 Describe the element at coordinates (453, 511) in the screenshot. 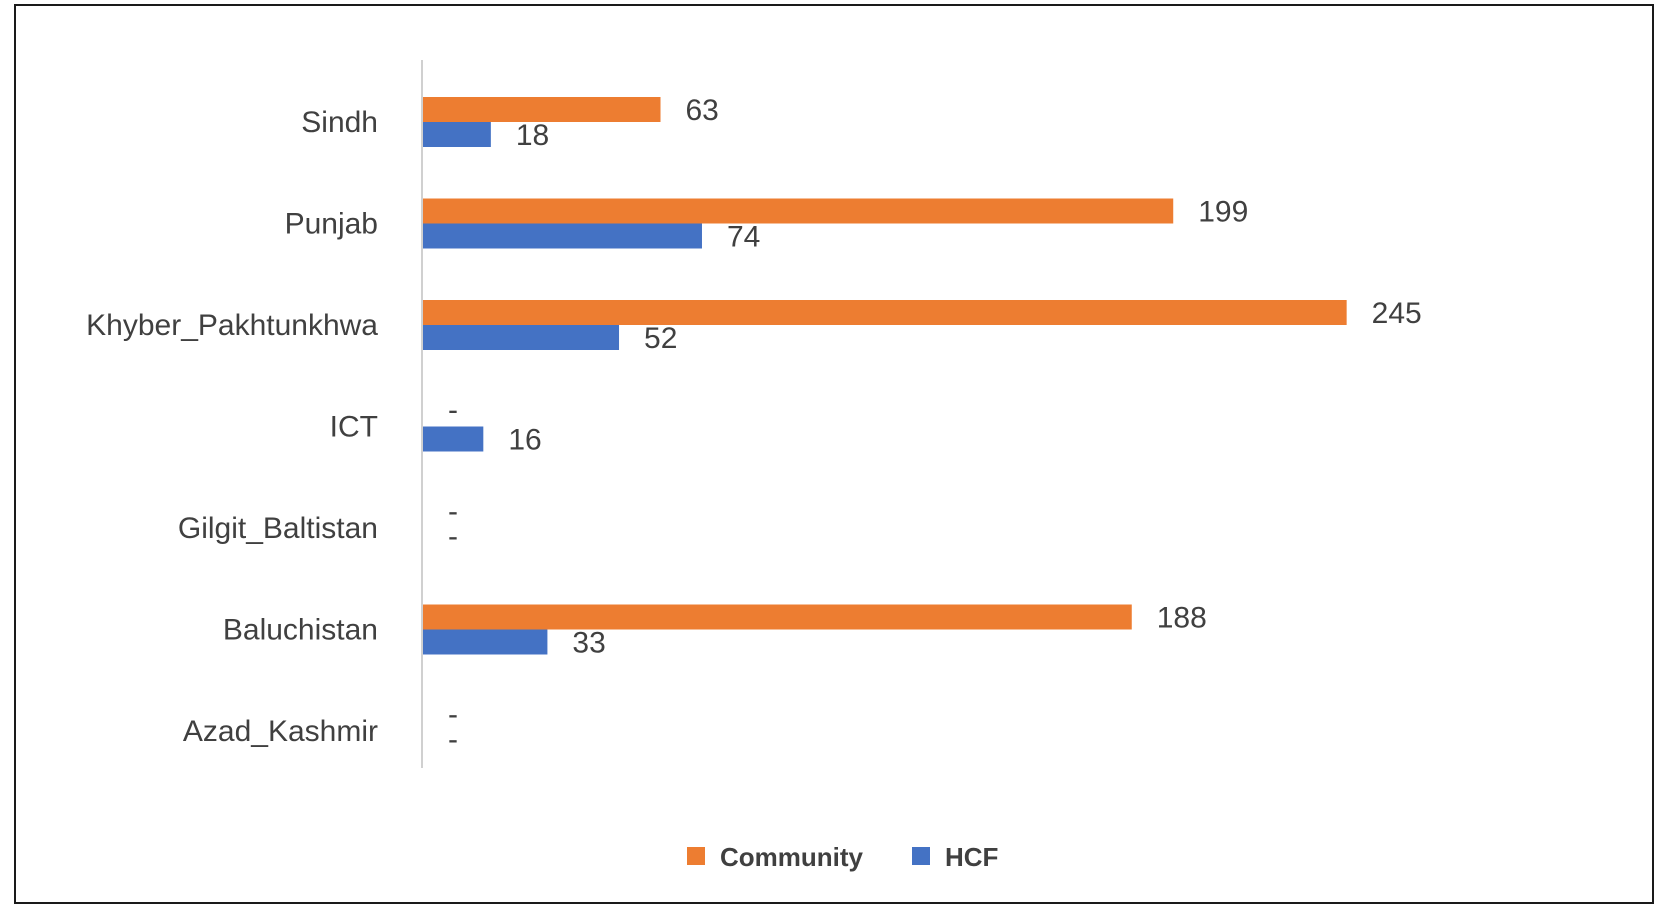

I see `data-label-community-gilgit-baltistan: -` at that location.